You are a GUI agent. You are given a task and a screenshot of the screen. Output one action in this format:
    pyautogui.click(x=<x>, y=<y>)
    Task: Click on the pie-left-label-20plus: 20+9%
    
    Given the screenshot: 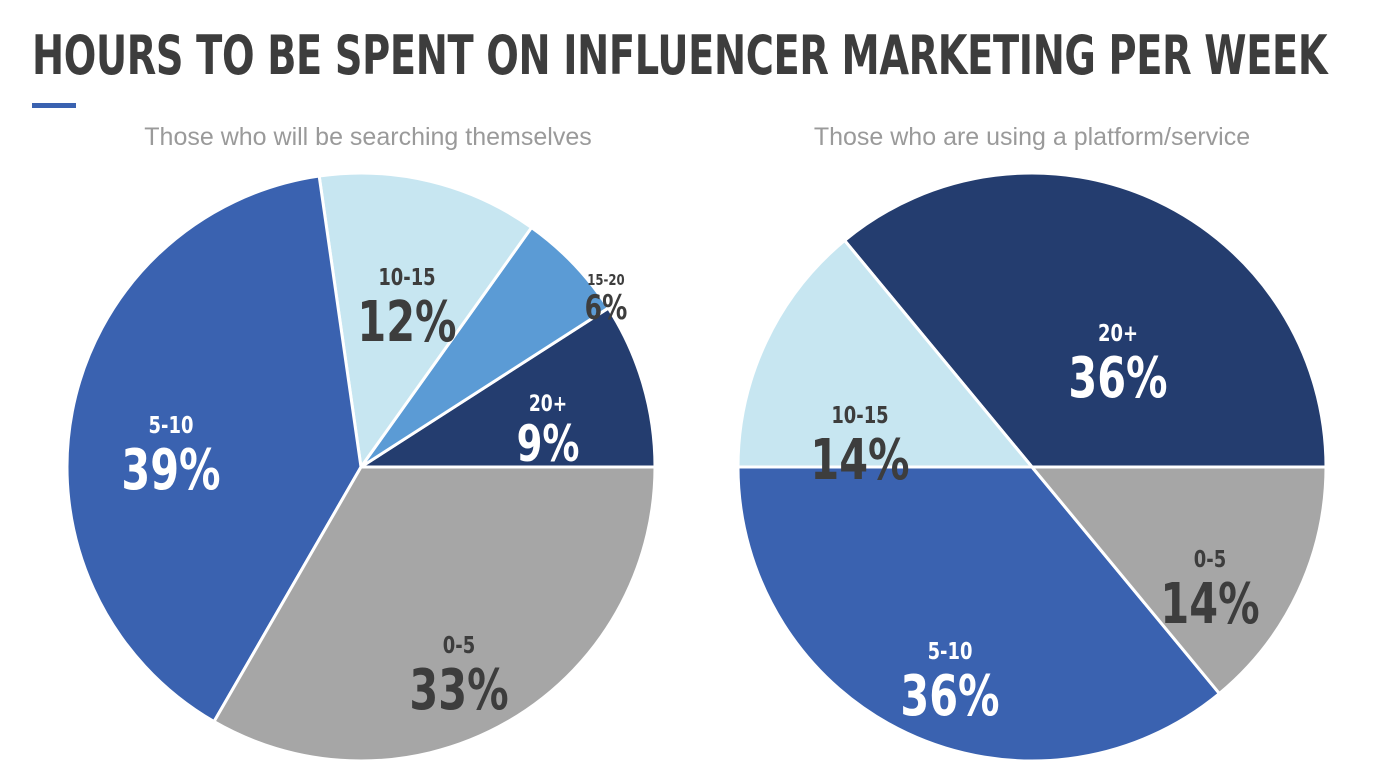 What is the action you would take?
    pyautogui.click(x=548, y=432)
    